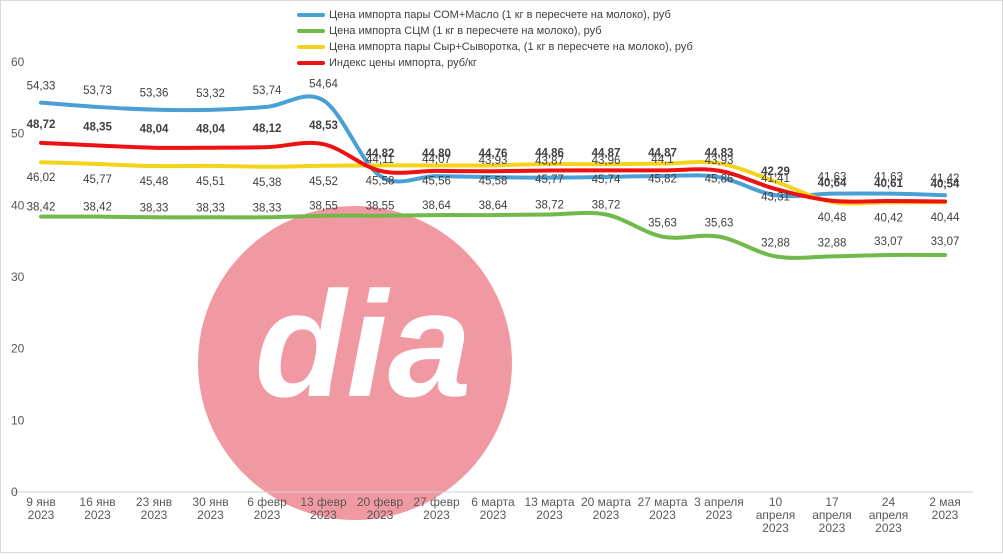 The width and height of the screenshot is (1003, 559). Describe the element at coordinates (719, 224) in the screenshot. I see `data-label: 35,63` at that location.